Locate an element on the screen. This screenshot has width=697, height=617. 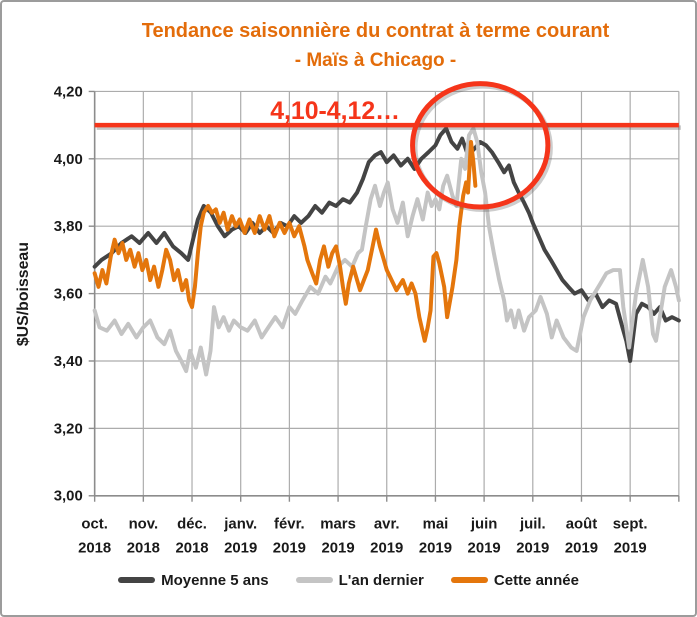
y-tick-label: 4,20 is located at coordinates (68, 92).